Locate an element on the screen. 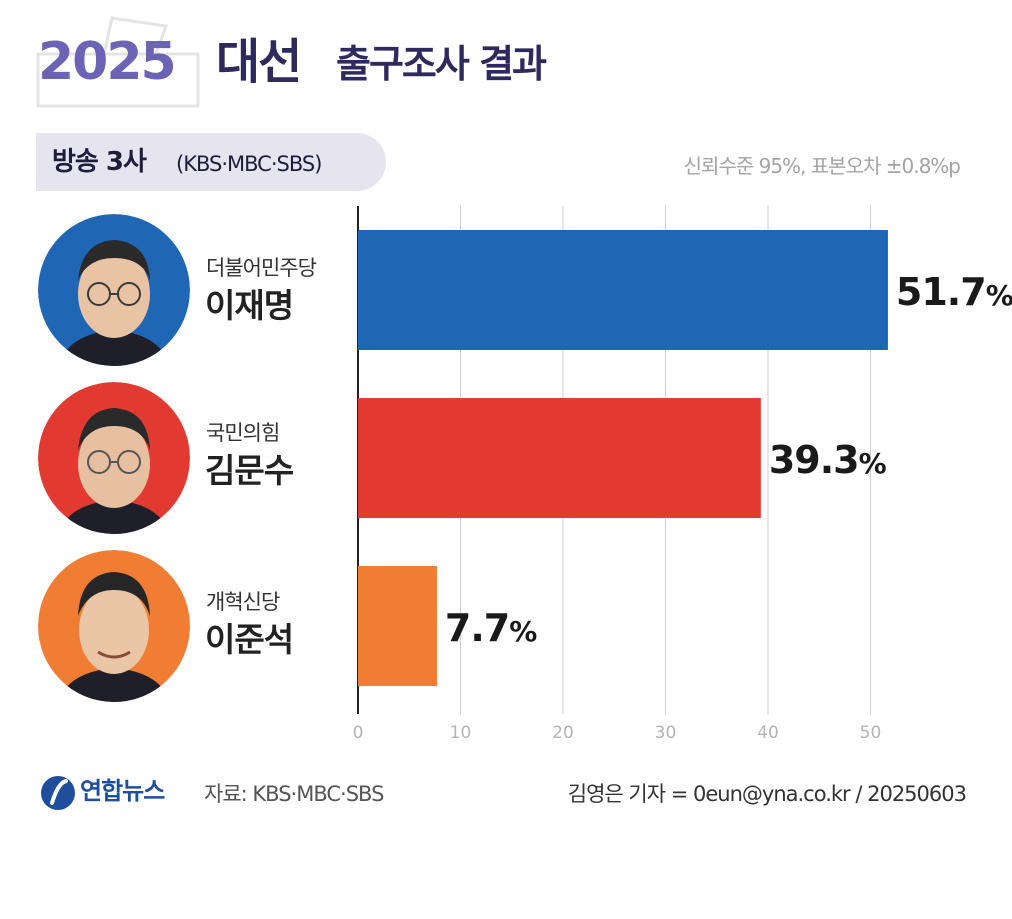 The height and width of the screenshot is (919, 1012). source-note: 자료: KBS·MBC·SBS is located at coordinates (294, 794).